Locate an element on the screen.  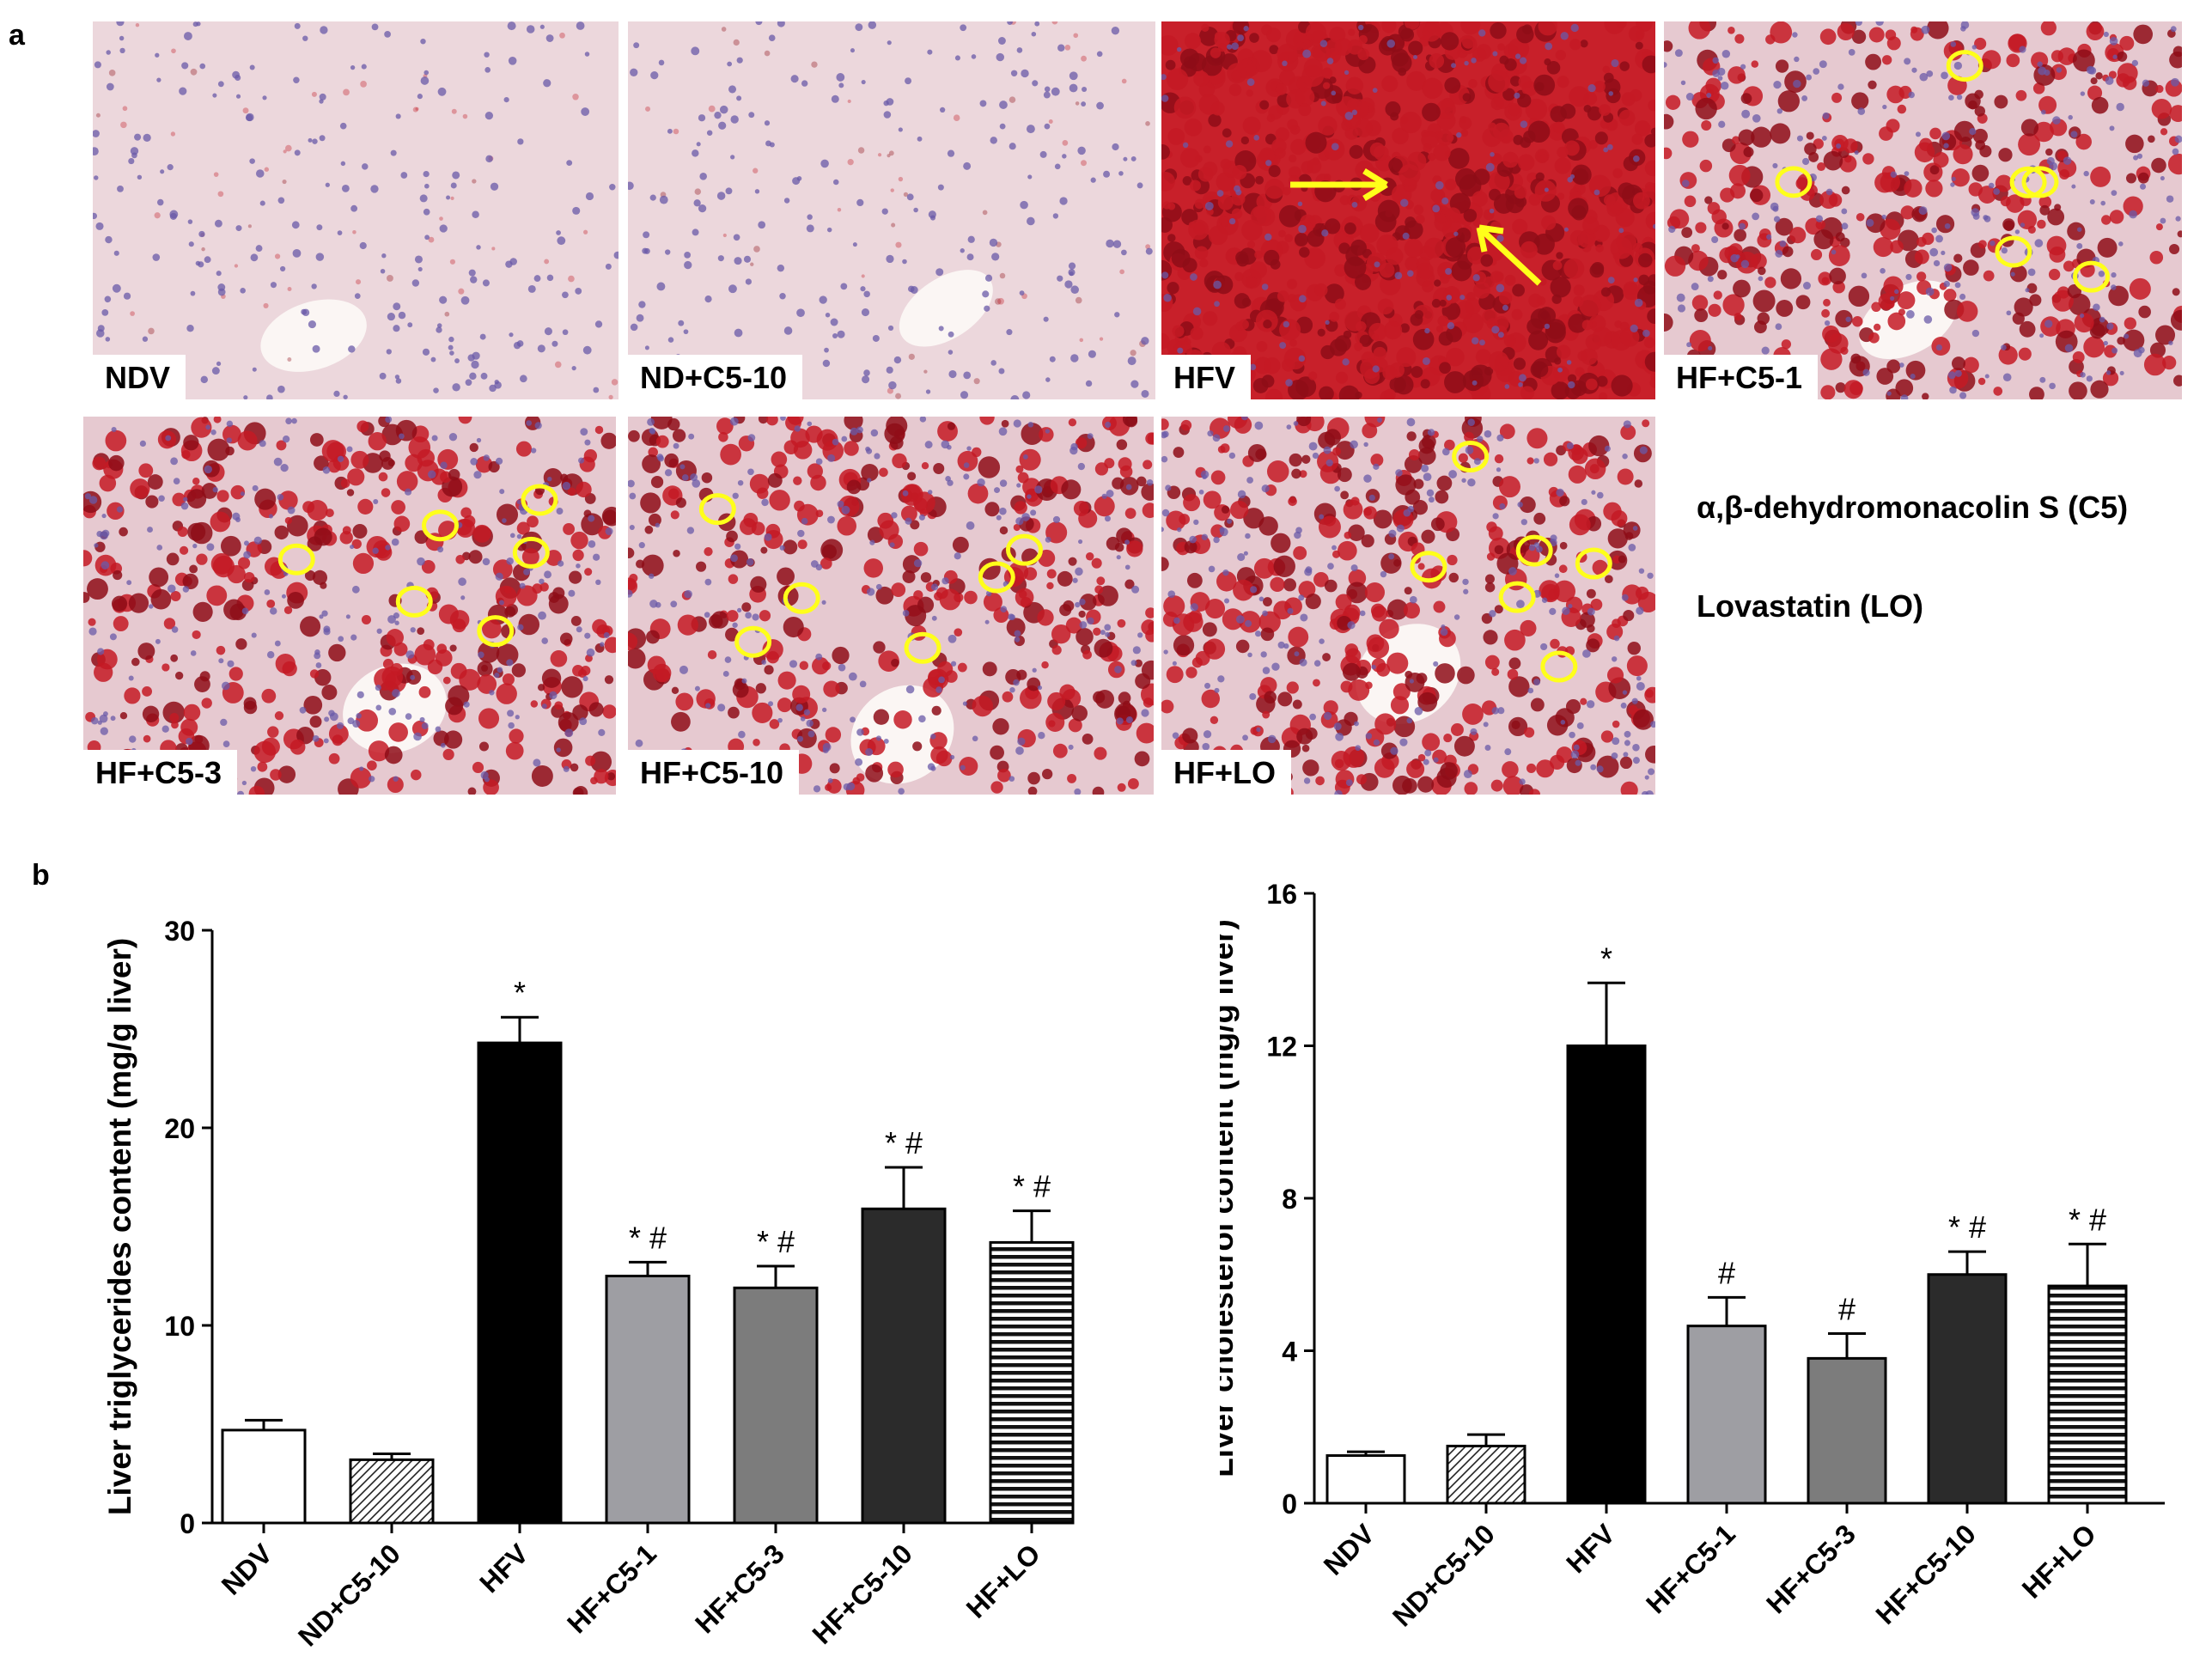
micrograph-nd-c5-10: ND+C5-10 is located at coordinates (891, 210).